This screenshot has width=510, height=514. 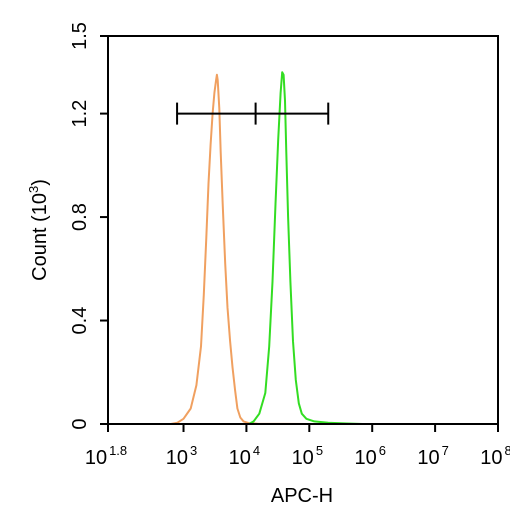 What do you see at coordinates (33, 189) in the screenshot?
I see `y-axis-label-unit-exp: 3` at bounding box center [33, 189].